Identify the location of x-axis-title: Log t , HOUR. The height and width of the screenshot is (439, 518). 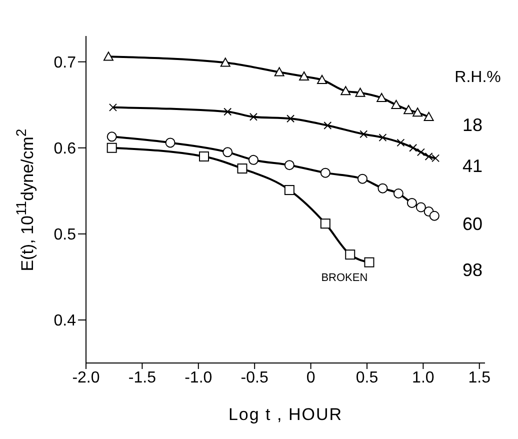
(285, 415).